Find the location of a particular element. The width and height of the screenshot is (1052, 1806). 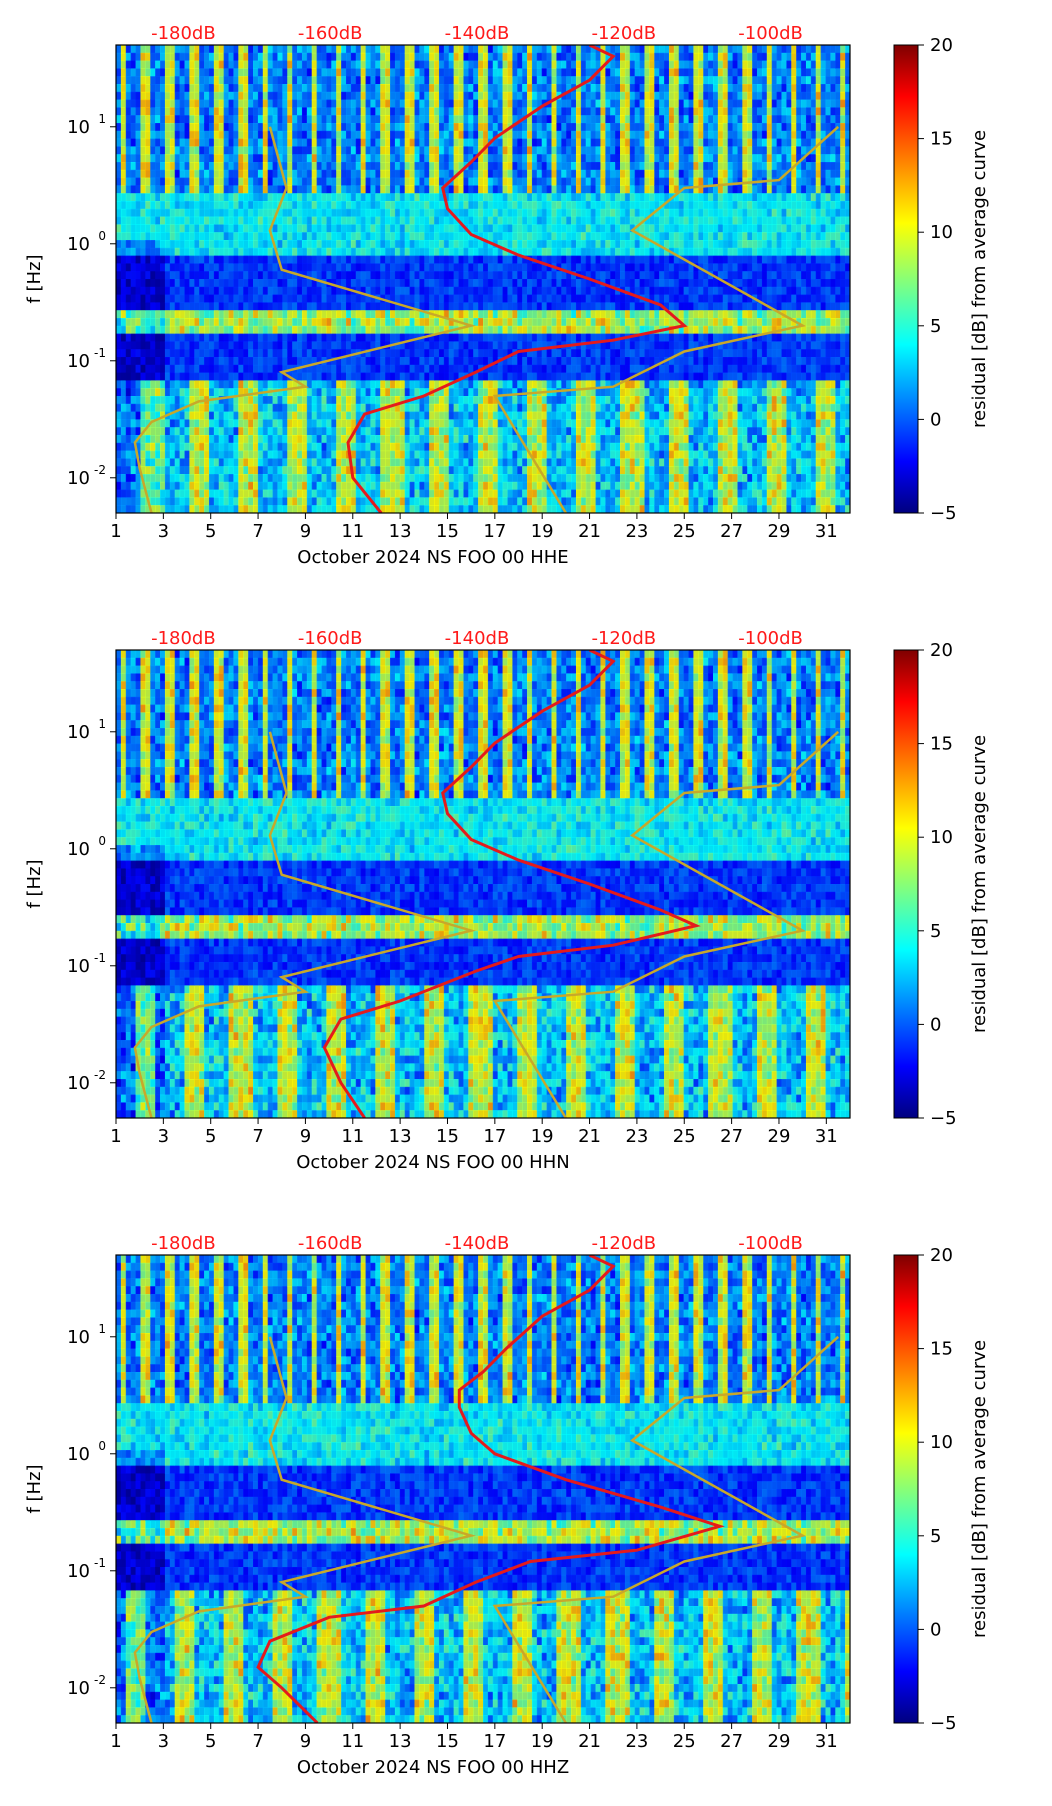

colorbar-label: residual [dB] from average curve is located at coordinates (979, 279).